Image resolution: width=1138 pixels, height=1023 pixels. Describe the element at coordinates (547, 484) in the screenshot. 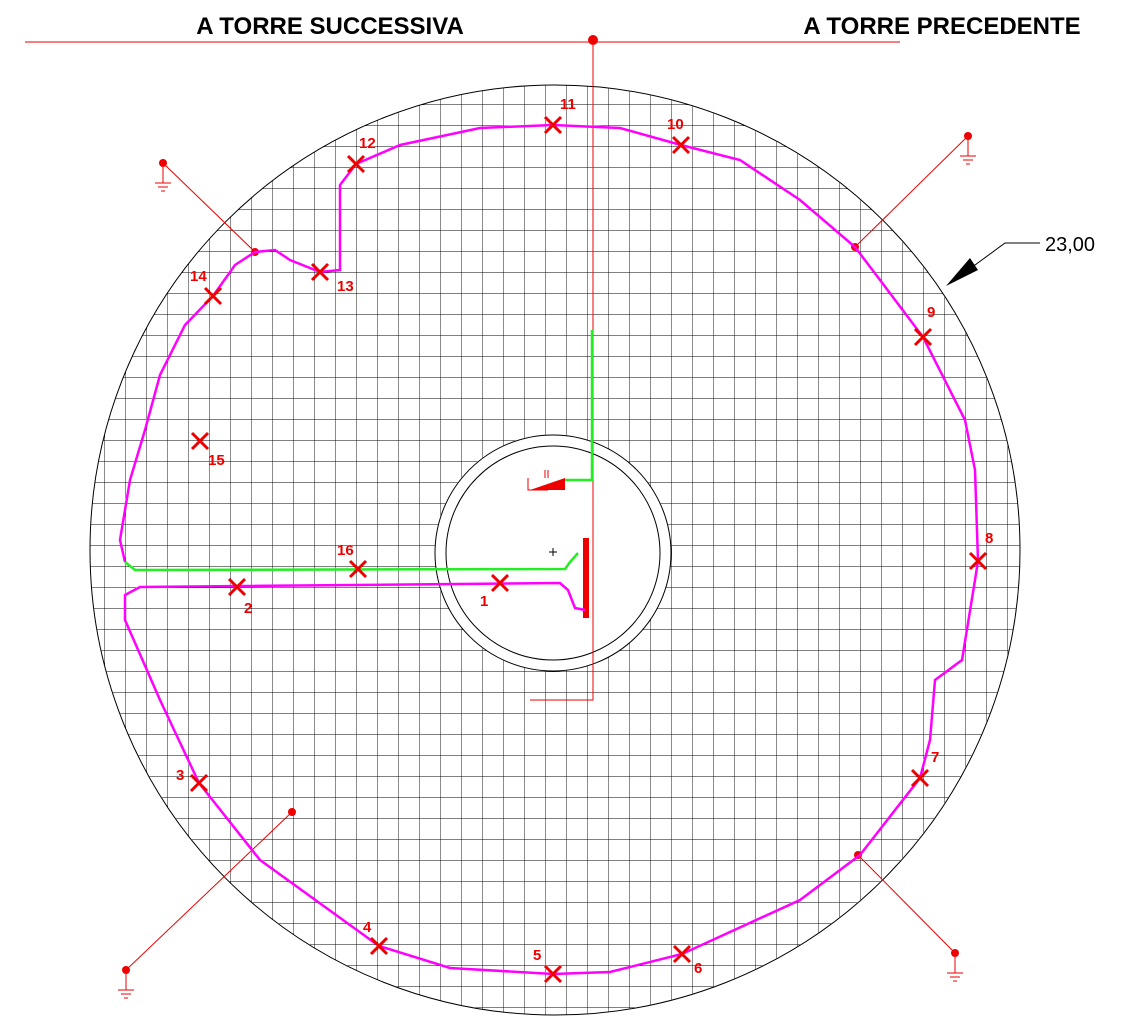

I see `red-triangle` at that location.